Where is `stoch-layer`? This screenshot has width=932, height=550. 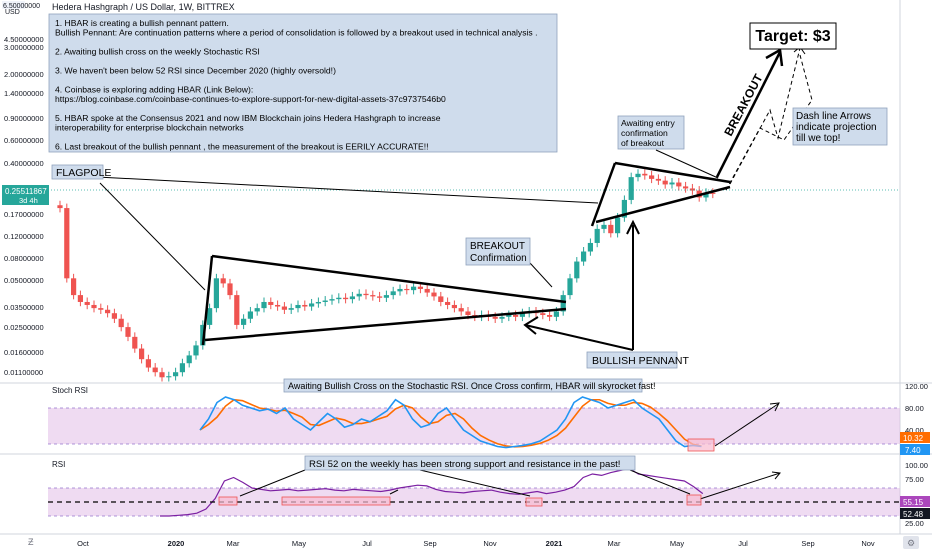 stoch-layer is located at coordinates (450, 422).